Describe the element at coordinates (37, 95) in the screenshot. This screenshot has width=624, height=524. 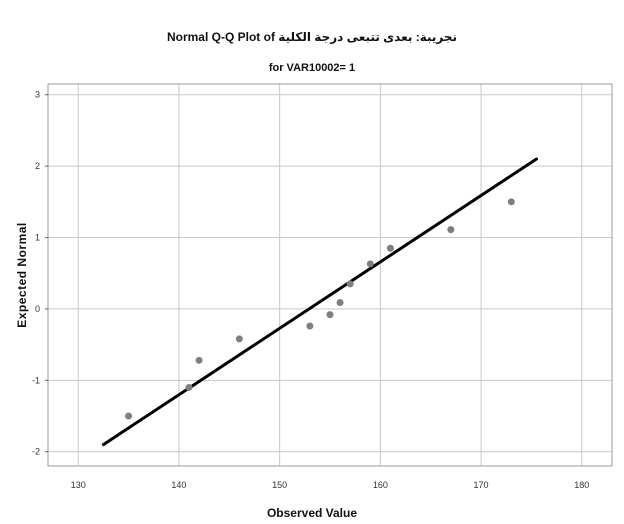
I see `y-tick-label: 3` at that location.